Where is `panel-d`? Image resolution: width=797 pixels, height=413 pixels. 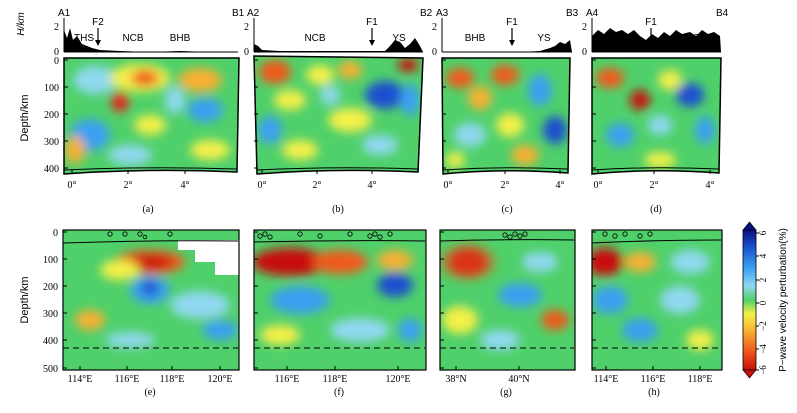 panel-d is located at coordinates (656, 96).